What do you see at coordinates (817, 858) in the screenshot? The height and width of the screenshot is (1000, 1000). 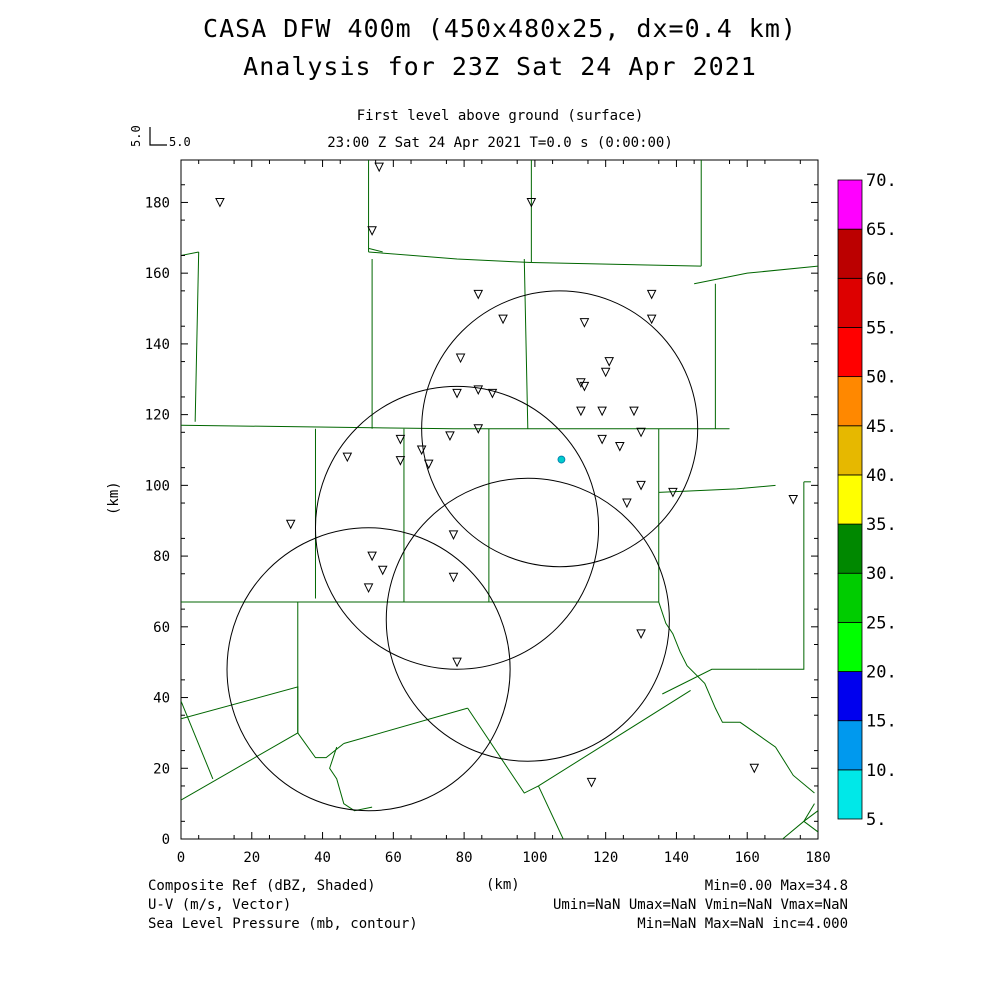 I see `x-tick-label: 180` at bounding box center [817, 858].